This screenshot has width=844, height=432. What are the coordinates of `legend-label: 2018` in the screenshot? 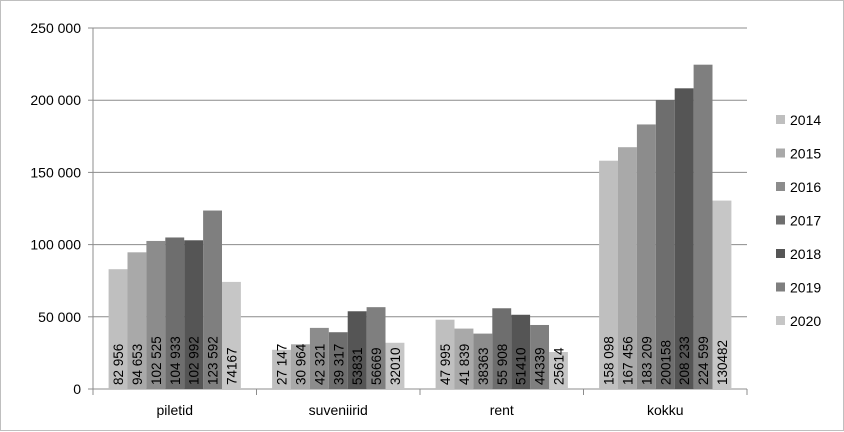 It's located at (805, 254).